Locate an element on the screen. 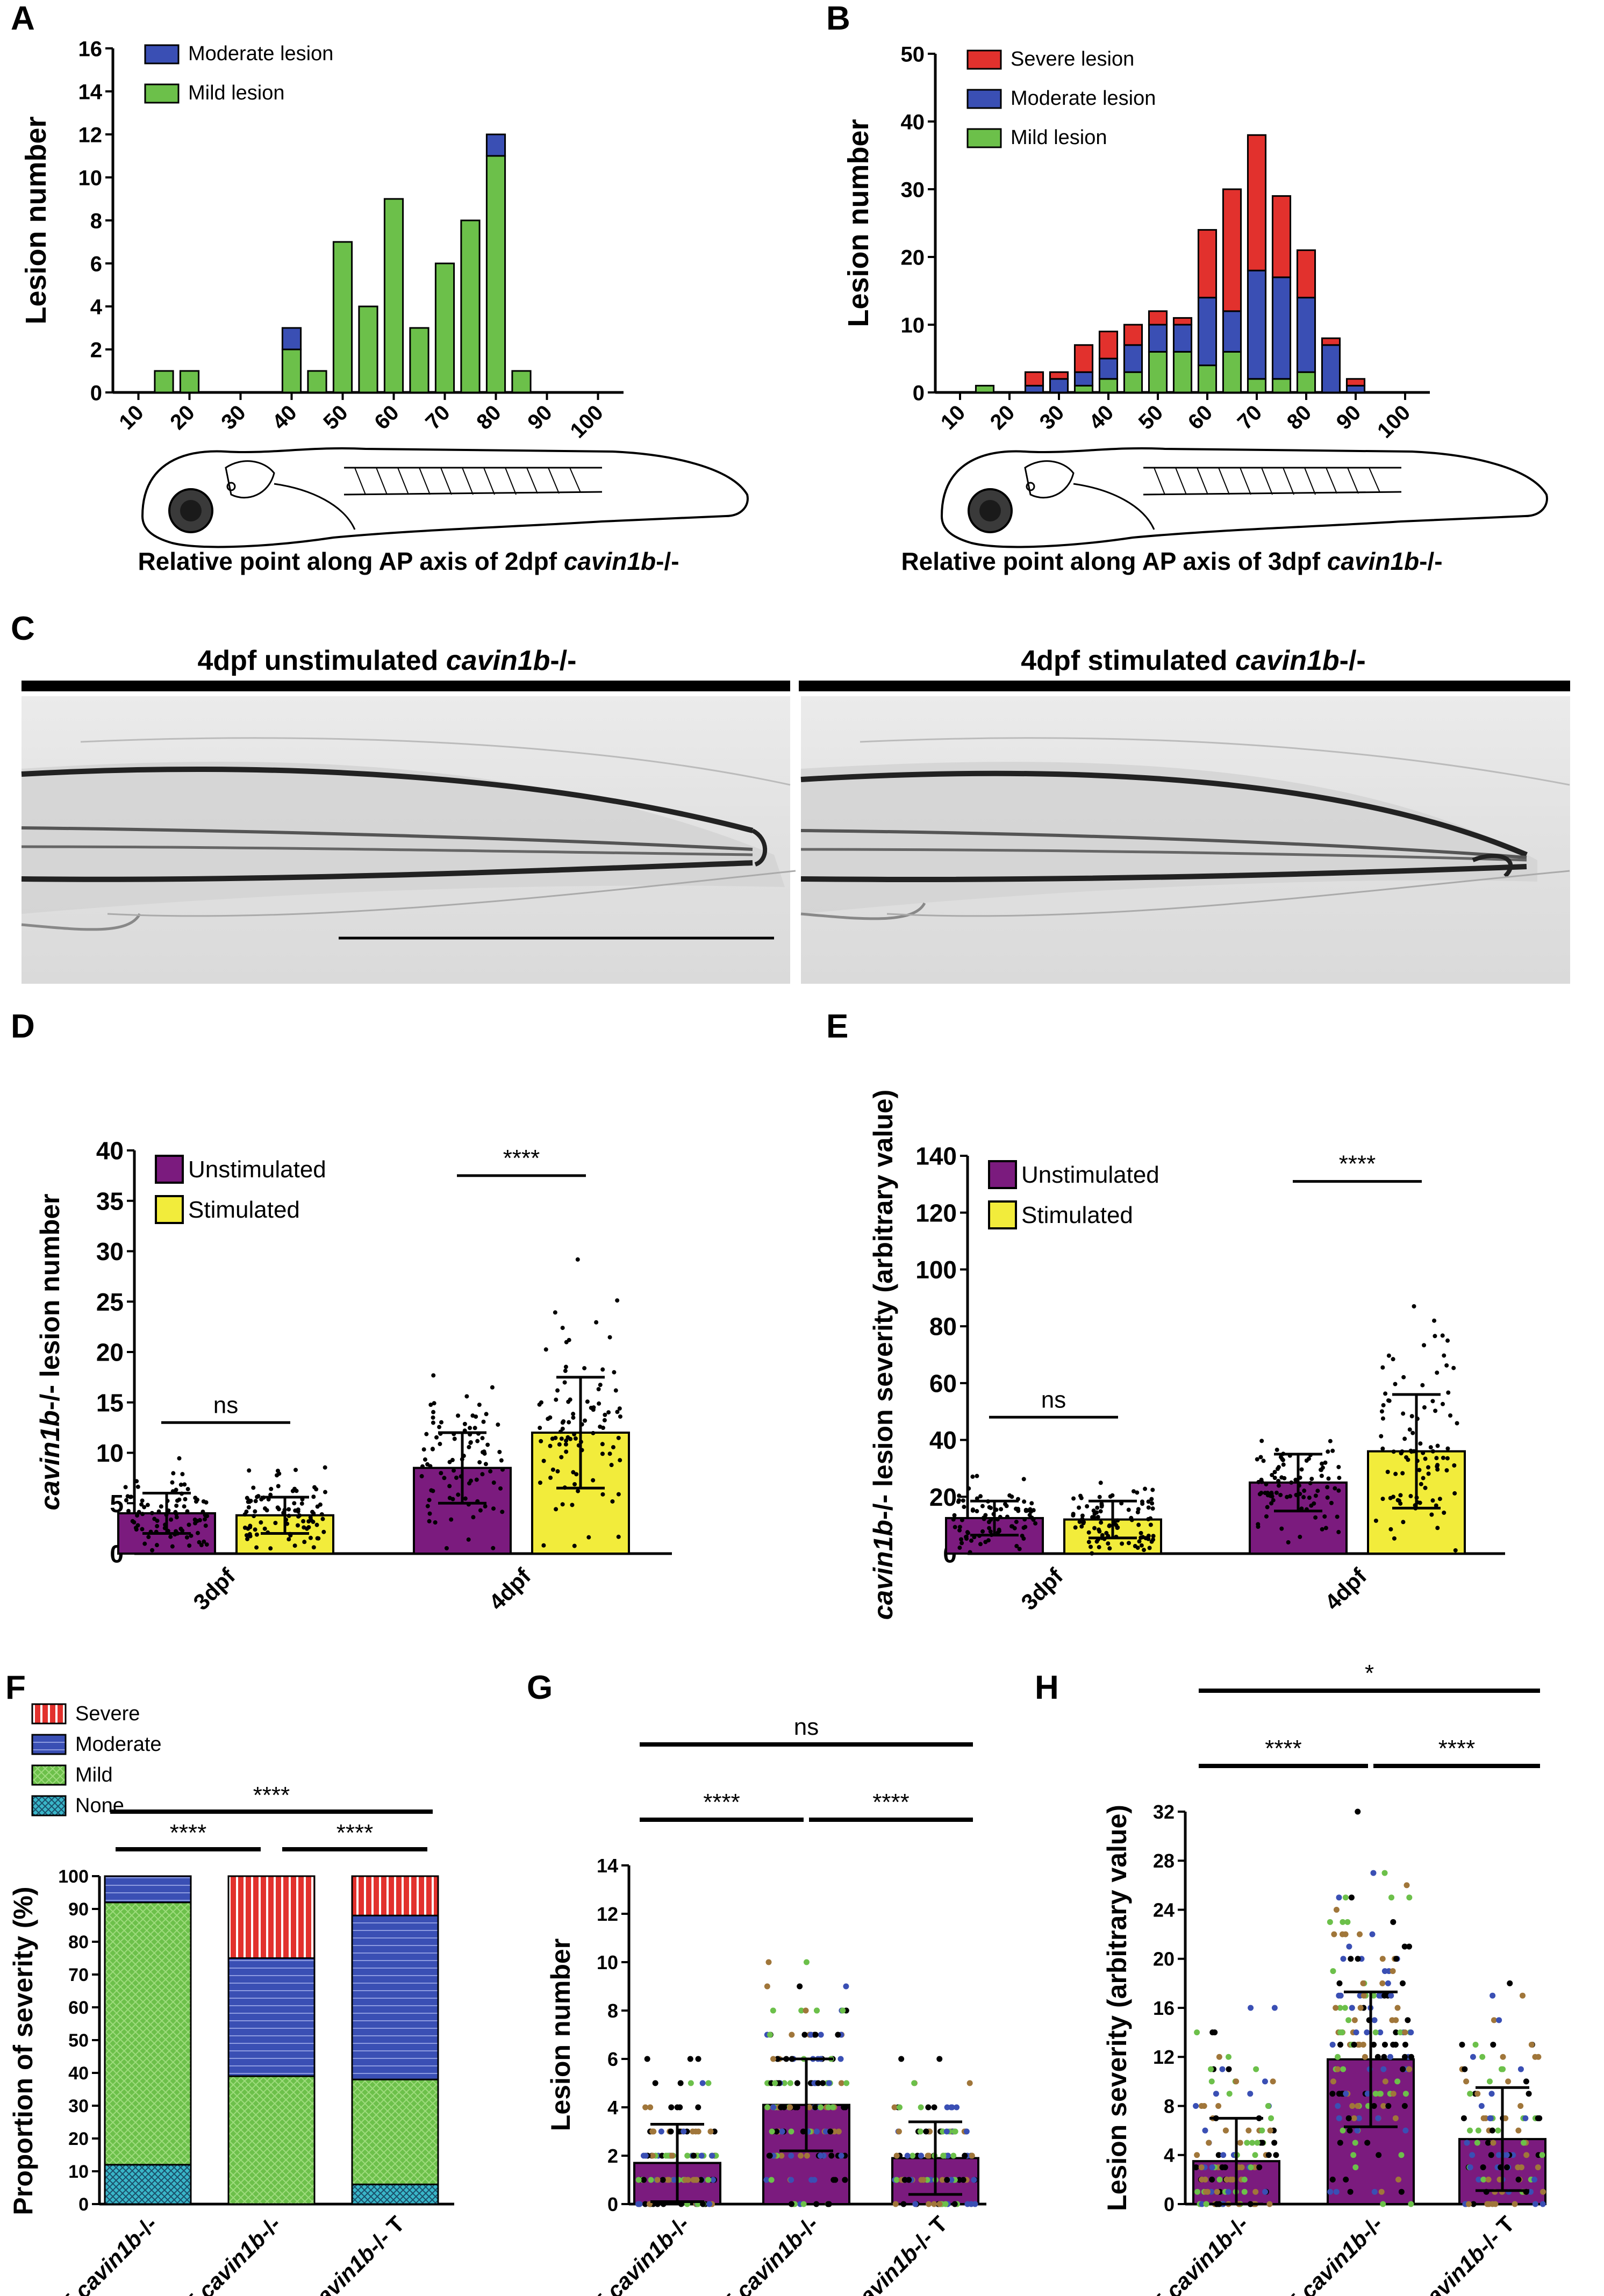 The width and height of the screenshot is (1604, 2296). chart-d-y-tick-label: 35 is located at coordinates (110, 1201).